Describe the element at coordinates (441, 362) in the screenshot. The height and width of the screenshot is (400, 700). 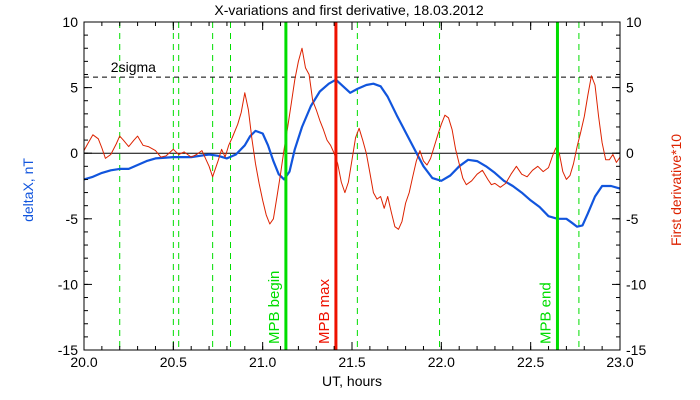
I see `x-tick-label: 22.0` at that location.